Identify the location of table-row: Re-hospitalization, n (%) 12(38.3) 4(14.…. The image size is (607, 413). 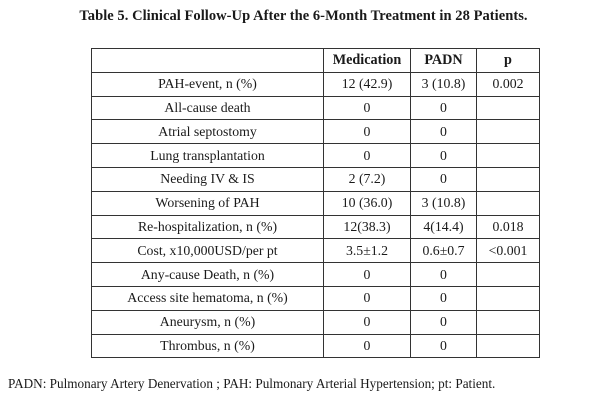
(315, 227).